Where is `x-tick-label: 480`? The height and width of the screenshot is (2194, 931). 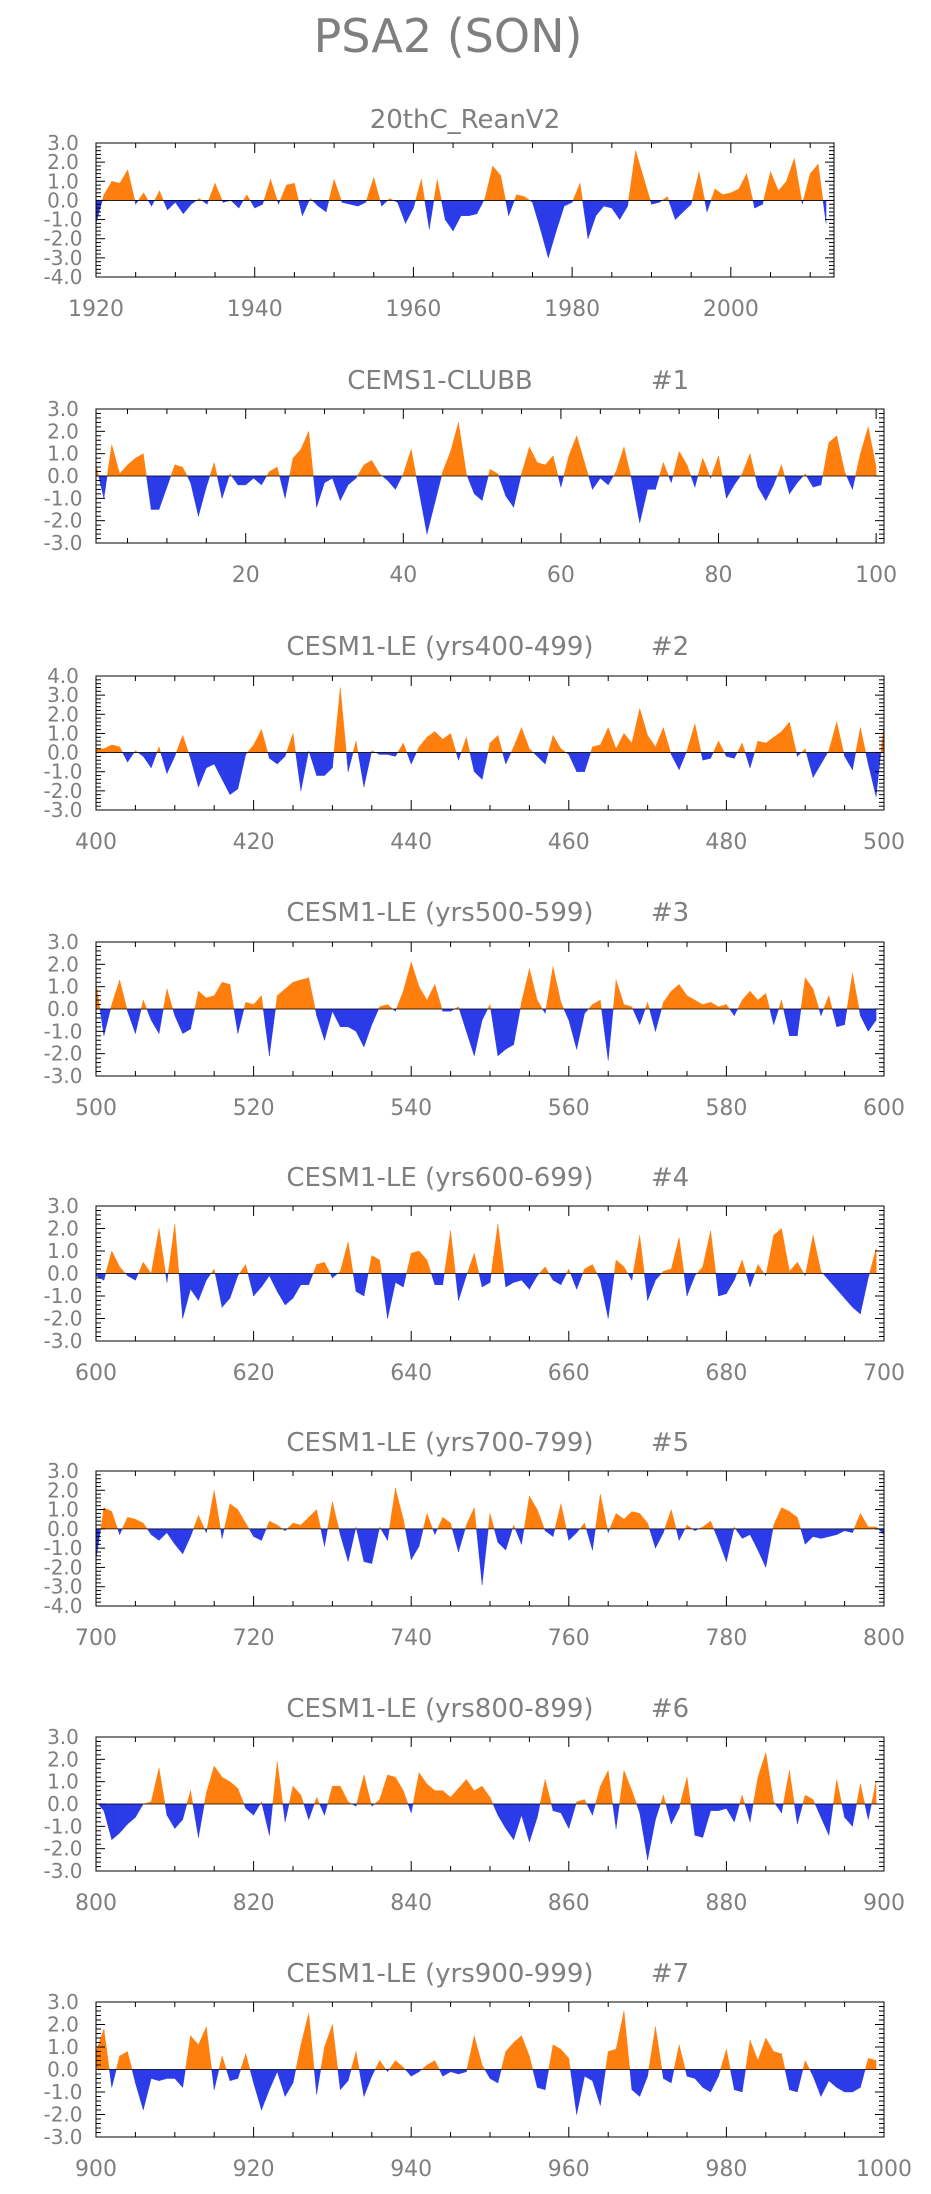
x-tick-label: 480 is located at coordinates (726, 842).